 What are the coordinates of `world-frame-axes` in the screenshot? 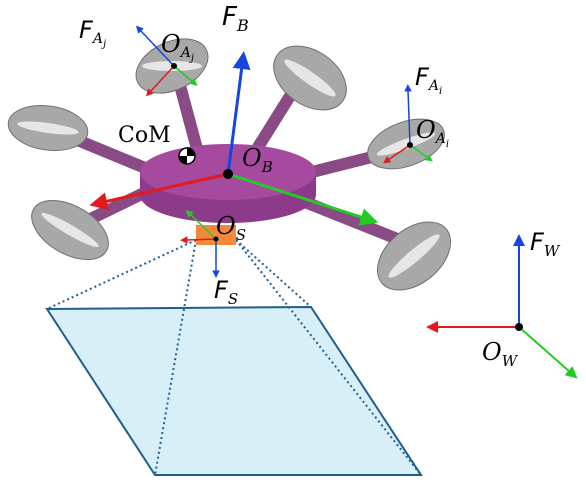 It's located at (502, 306).